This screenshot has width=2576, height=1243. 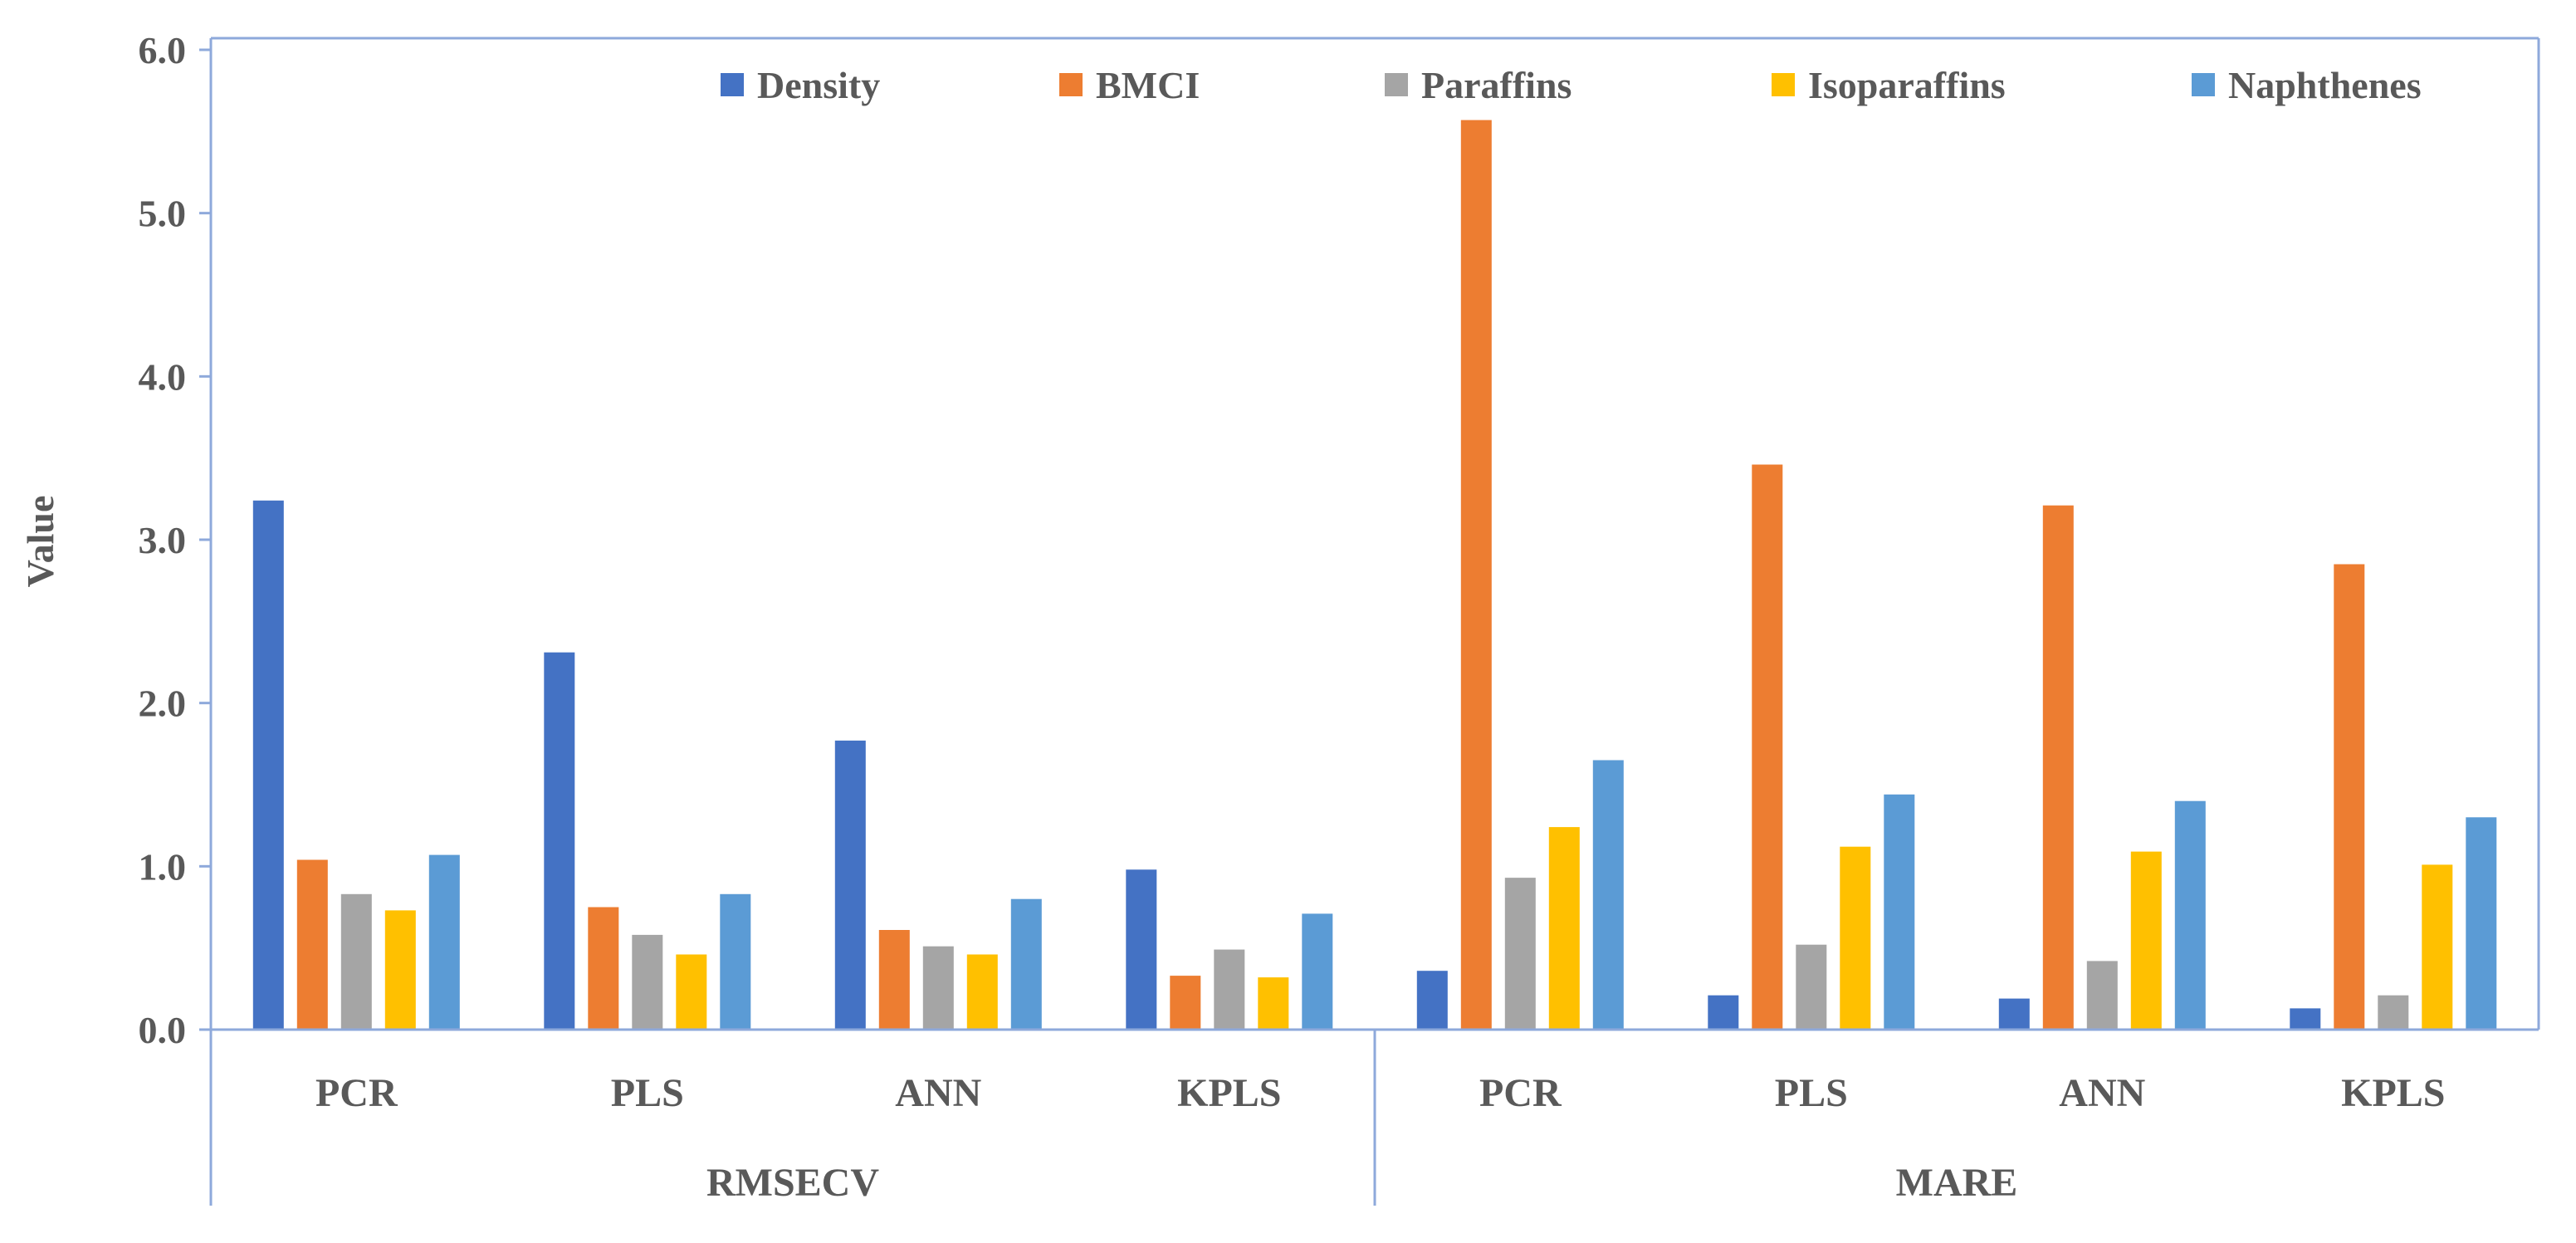 What do you see at coordinates (163, 50) in the screenshot?
I see `y-tick-label: 6.0` at bounding box center [163, 50].